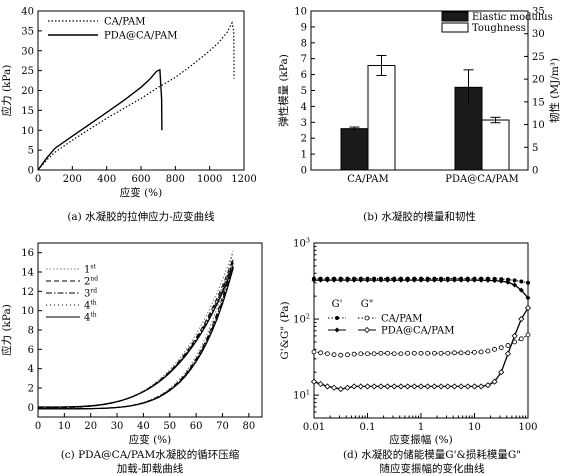  I want to click on panel-a-xtick-label: 0, so click(38, 179).